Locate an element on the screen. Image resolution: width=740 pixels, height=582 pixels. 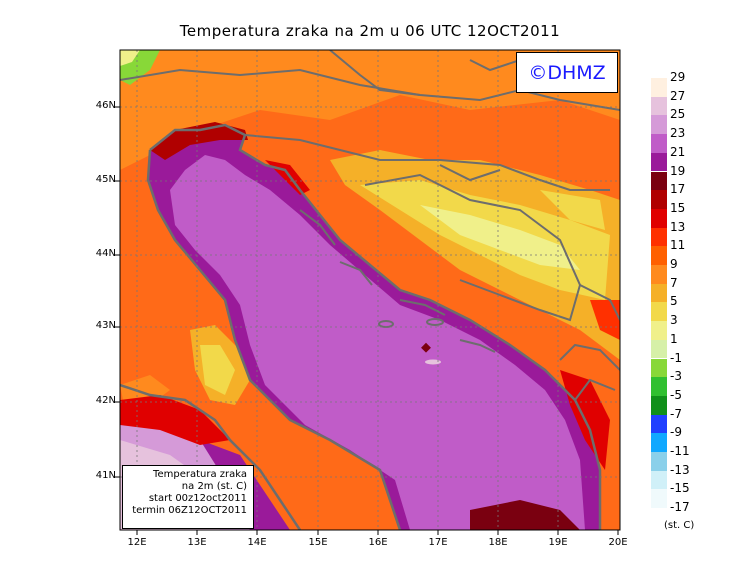
lon-label: 17E is located at coordinates (438, 542).